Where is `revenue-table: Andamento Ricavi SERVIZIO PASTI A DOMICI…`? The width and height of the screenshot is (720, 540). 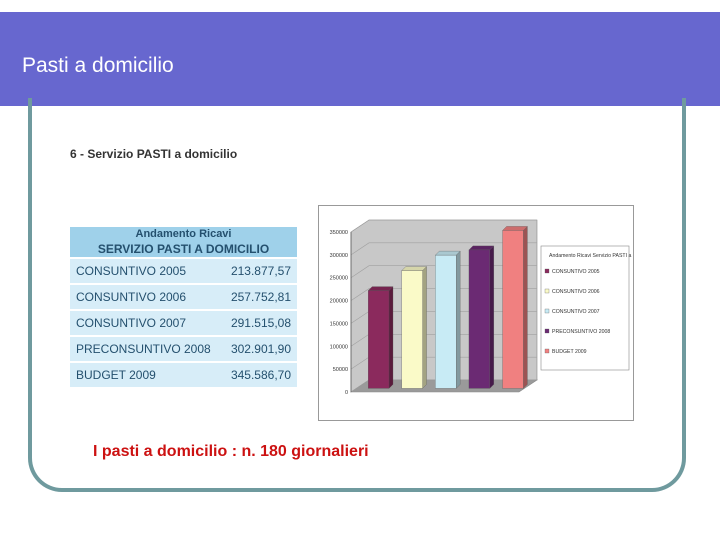
revenue-table: Andamento Ricavi SERVIZIO PASTI A DOMICI… is located at coordinates (183, 308).